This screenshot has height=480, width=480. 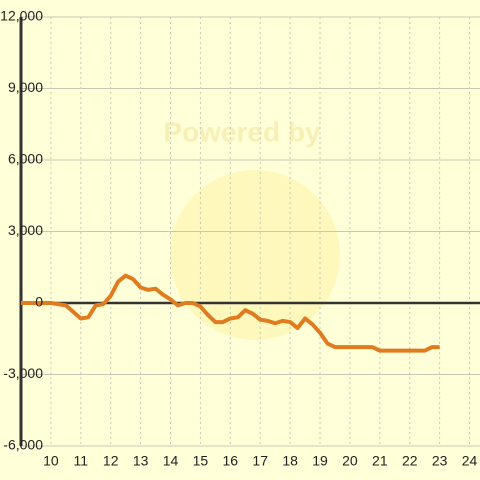 I want to click on watermark-logo, so click(x=255, y=255).